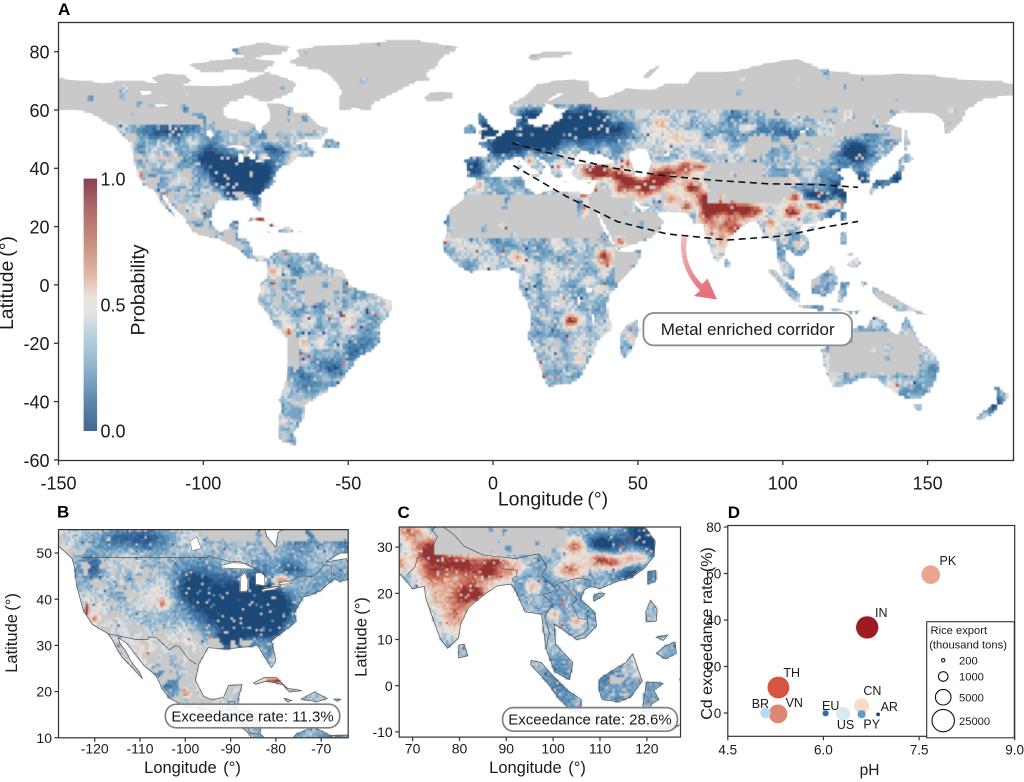 Image resolution: width=1024 pixels, height=782 pixels. Describe the element at coordinates (791, 673) in the screenshot. I see `svg-text: TH` at that location.